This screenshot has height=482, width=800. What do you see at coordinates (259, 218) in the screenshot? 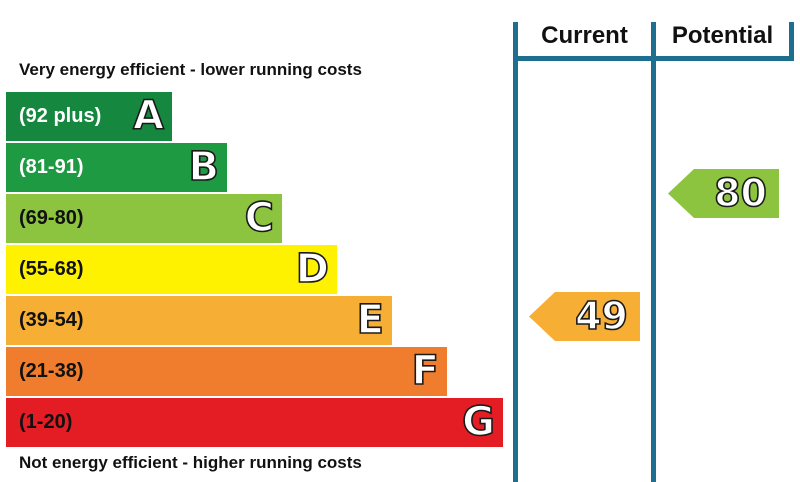
I see `band-letter: C` at bounding box center [259, 218].